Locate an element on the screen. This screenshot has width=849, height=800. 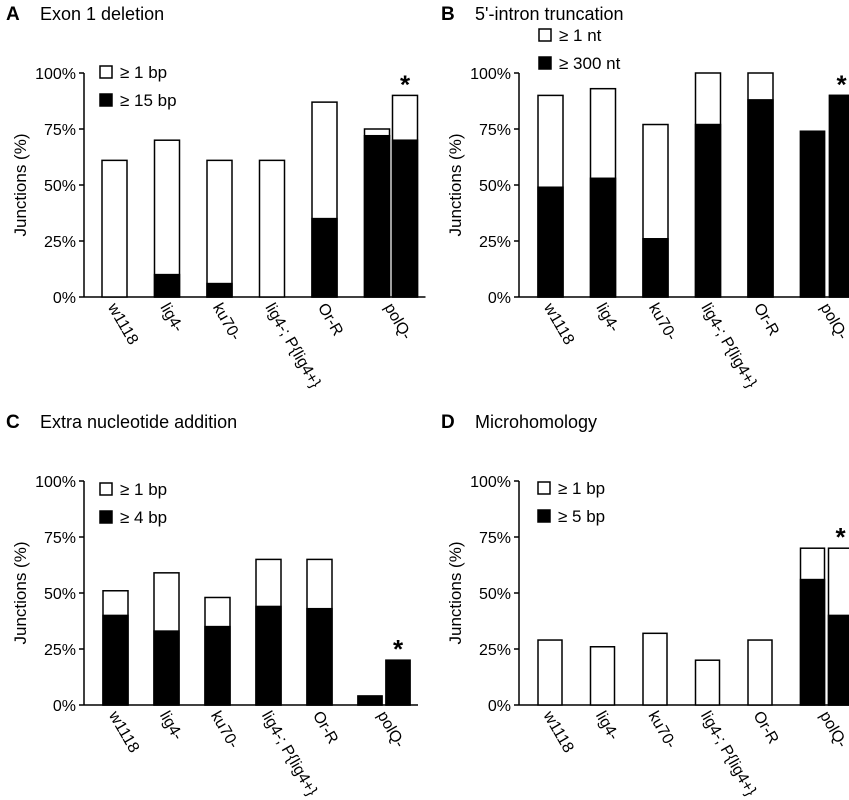
panel-label: D is located at coordinates (448, 422).